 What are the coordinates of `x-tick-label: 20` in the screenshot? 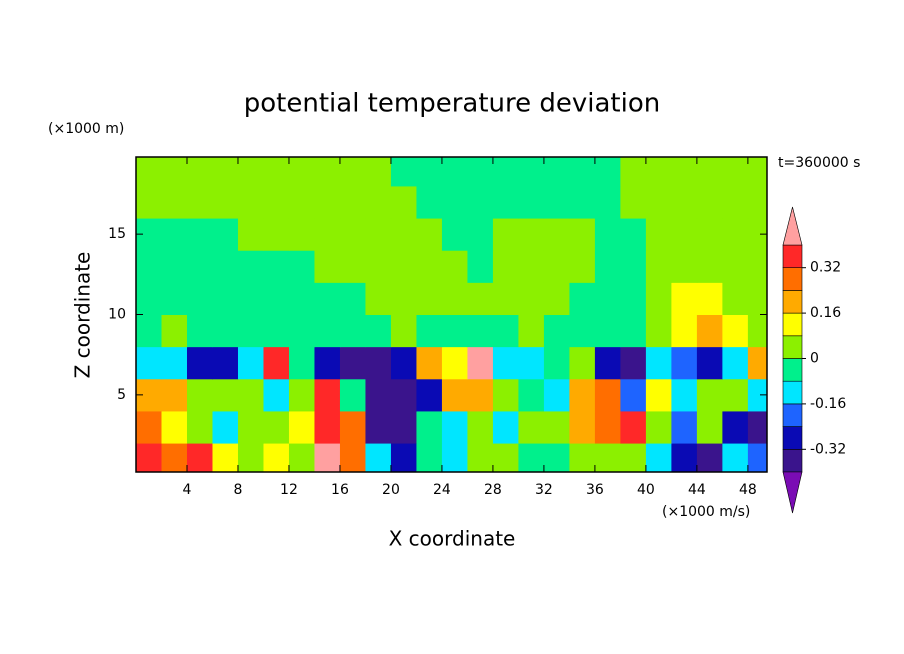 It's located at (391, 490).